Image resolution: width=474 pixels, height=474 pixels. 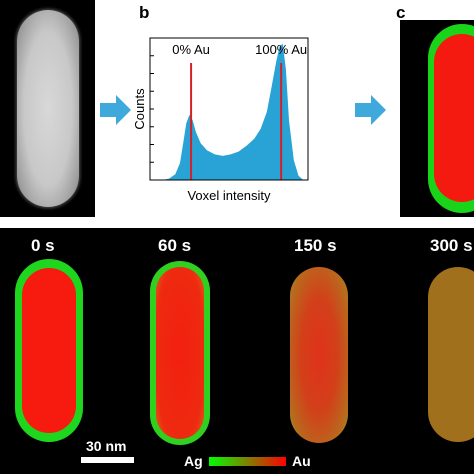 What do you see at coordinates (191, 49) in the screenshot?
I see `marker-label-0: 0% Au` at bounding box center [191, 49].